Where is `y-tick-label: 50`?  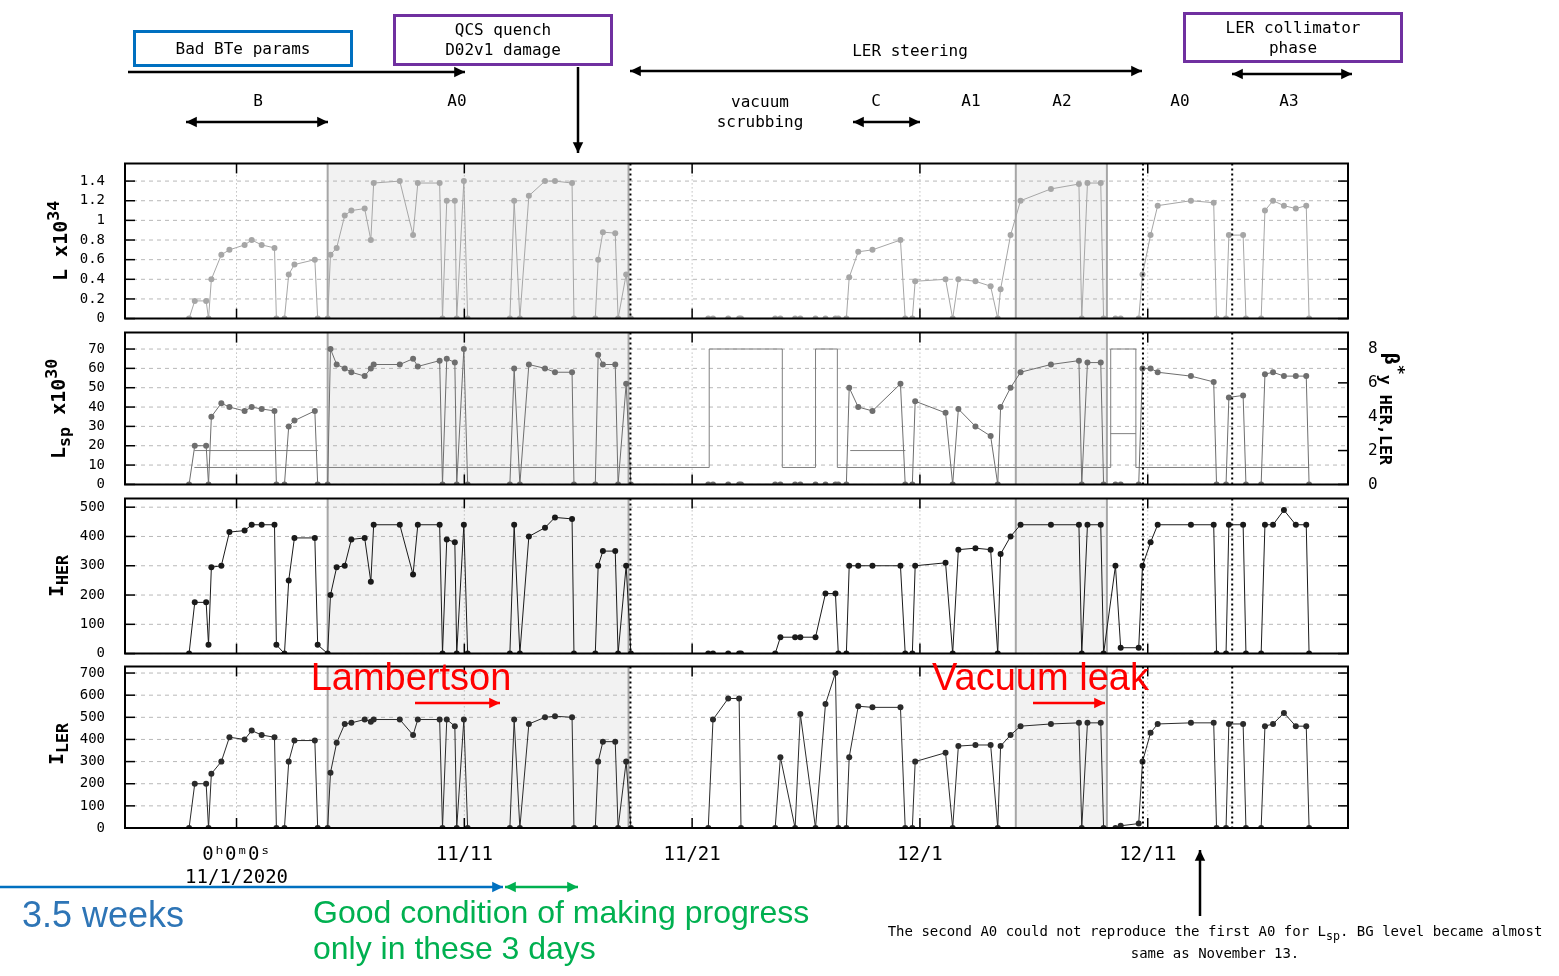 y-tick-label: 50 is located at coordinates (96, 386).